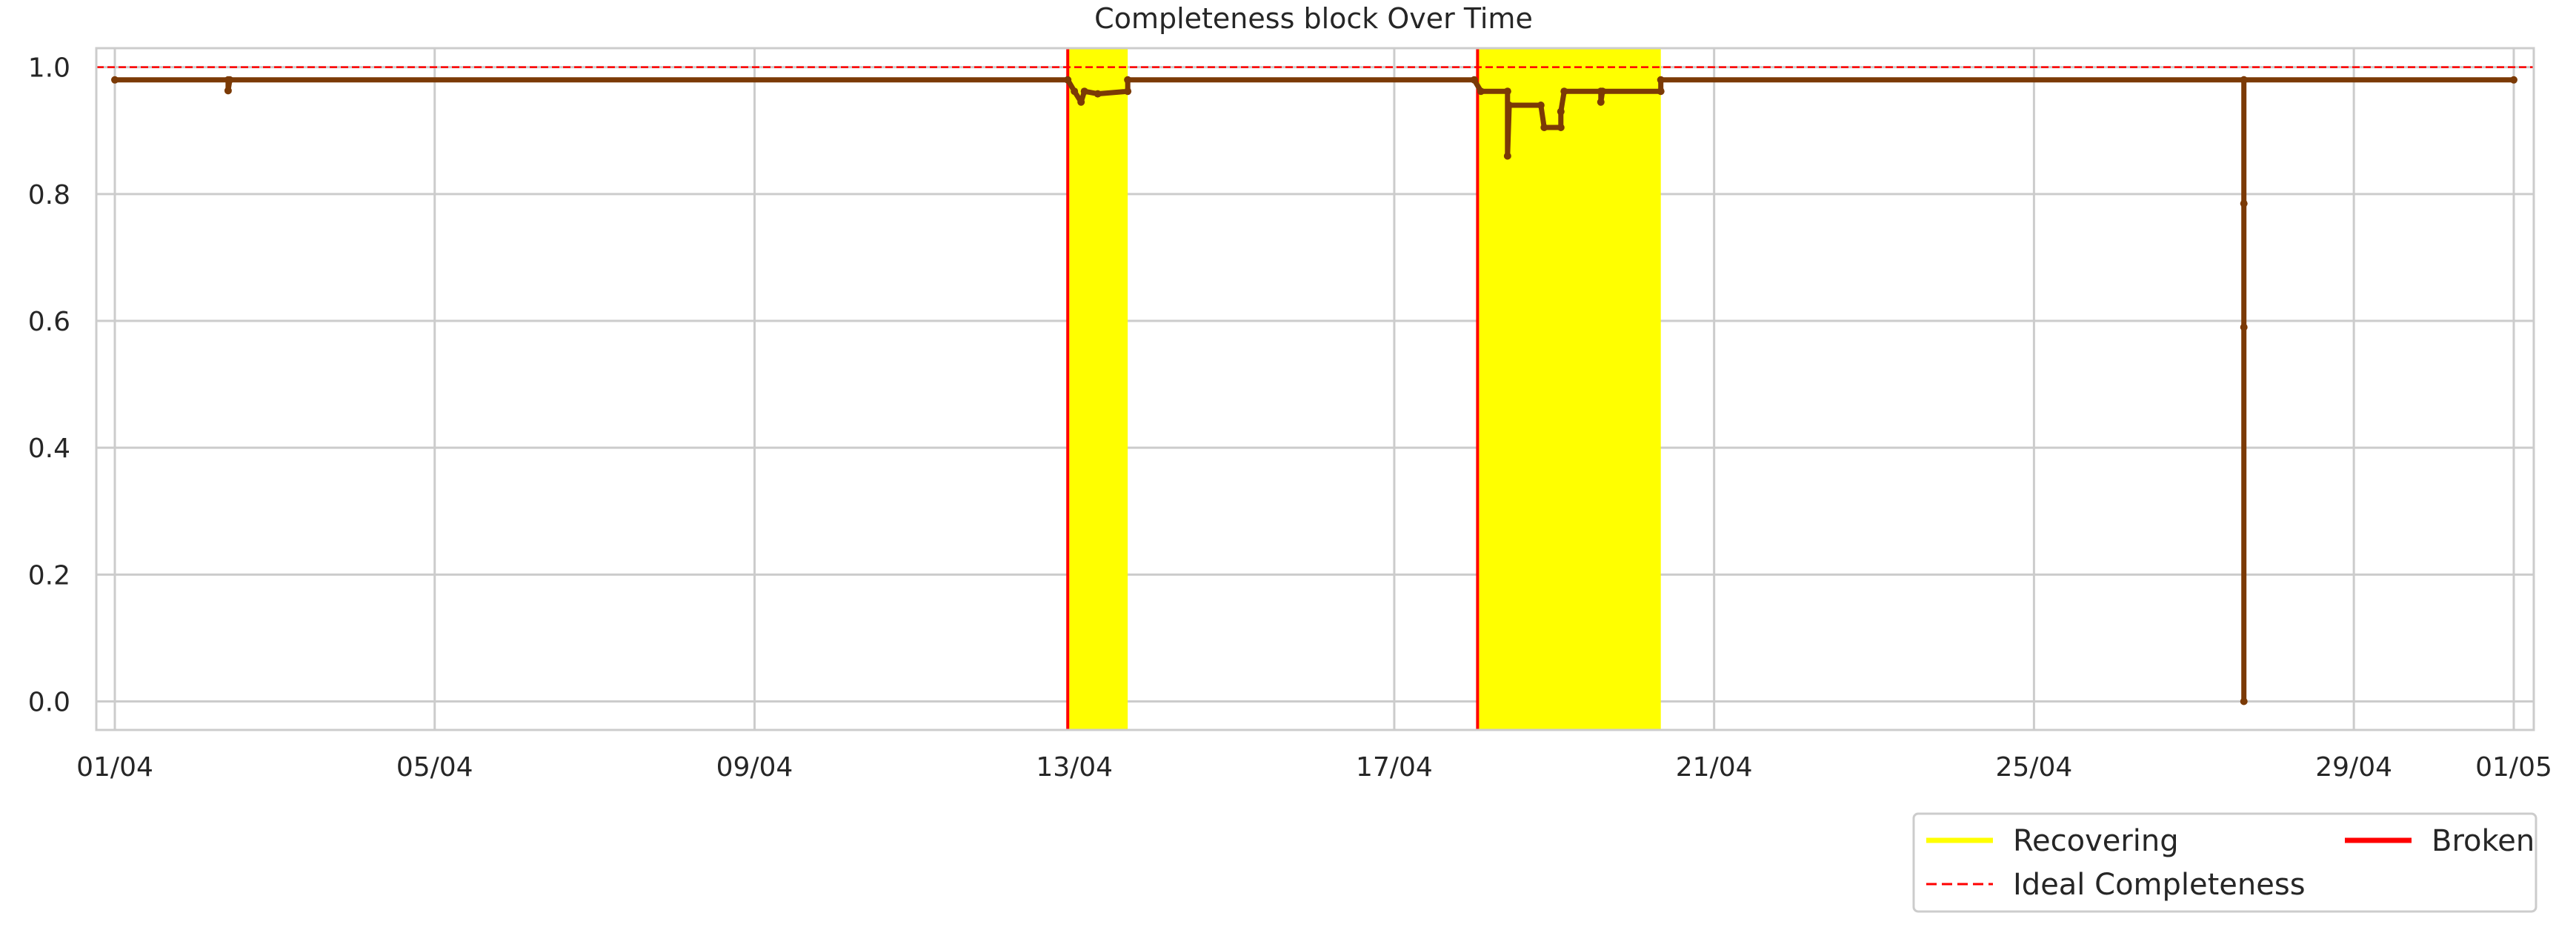  I want to click on legend-label: Recovering, so click(2096, 841).